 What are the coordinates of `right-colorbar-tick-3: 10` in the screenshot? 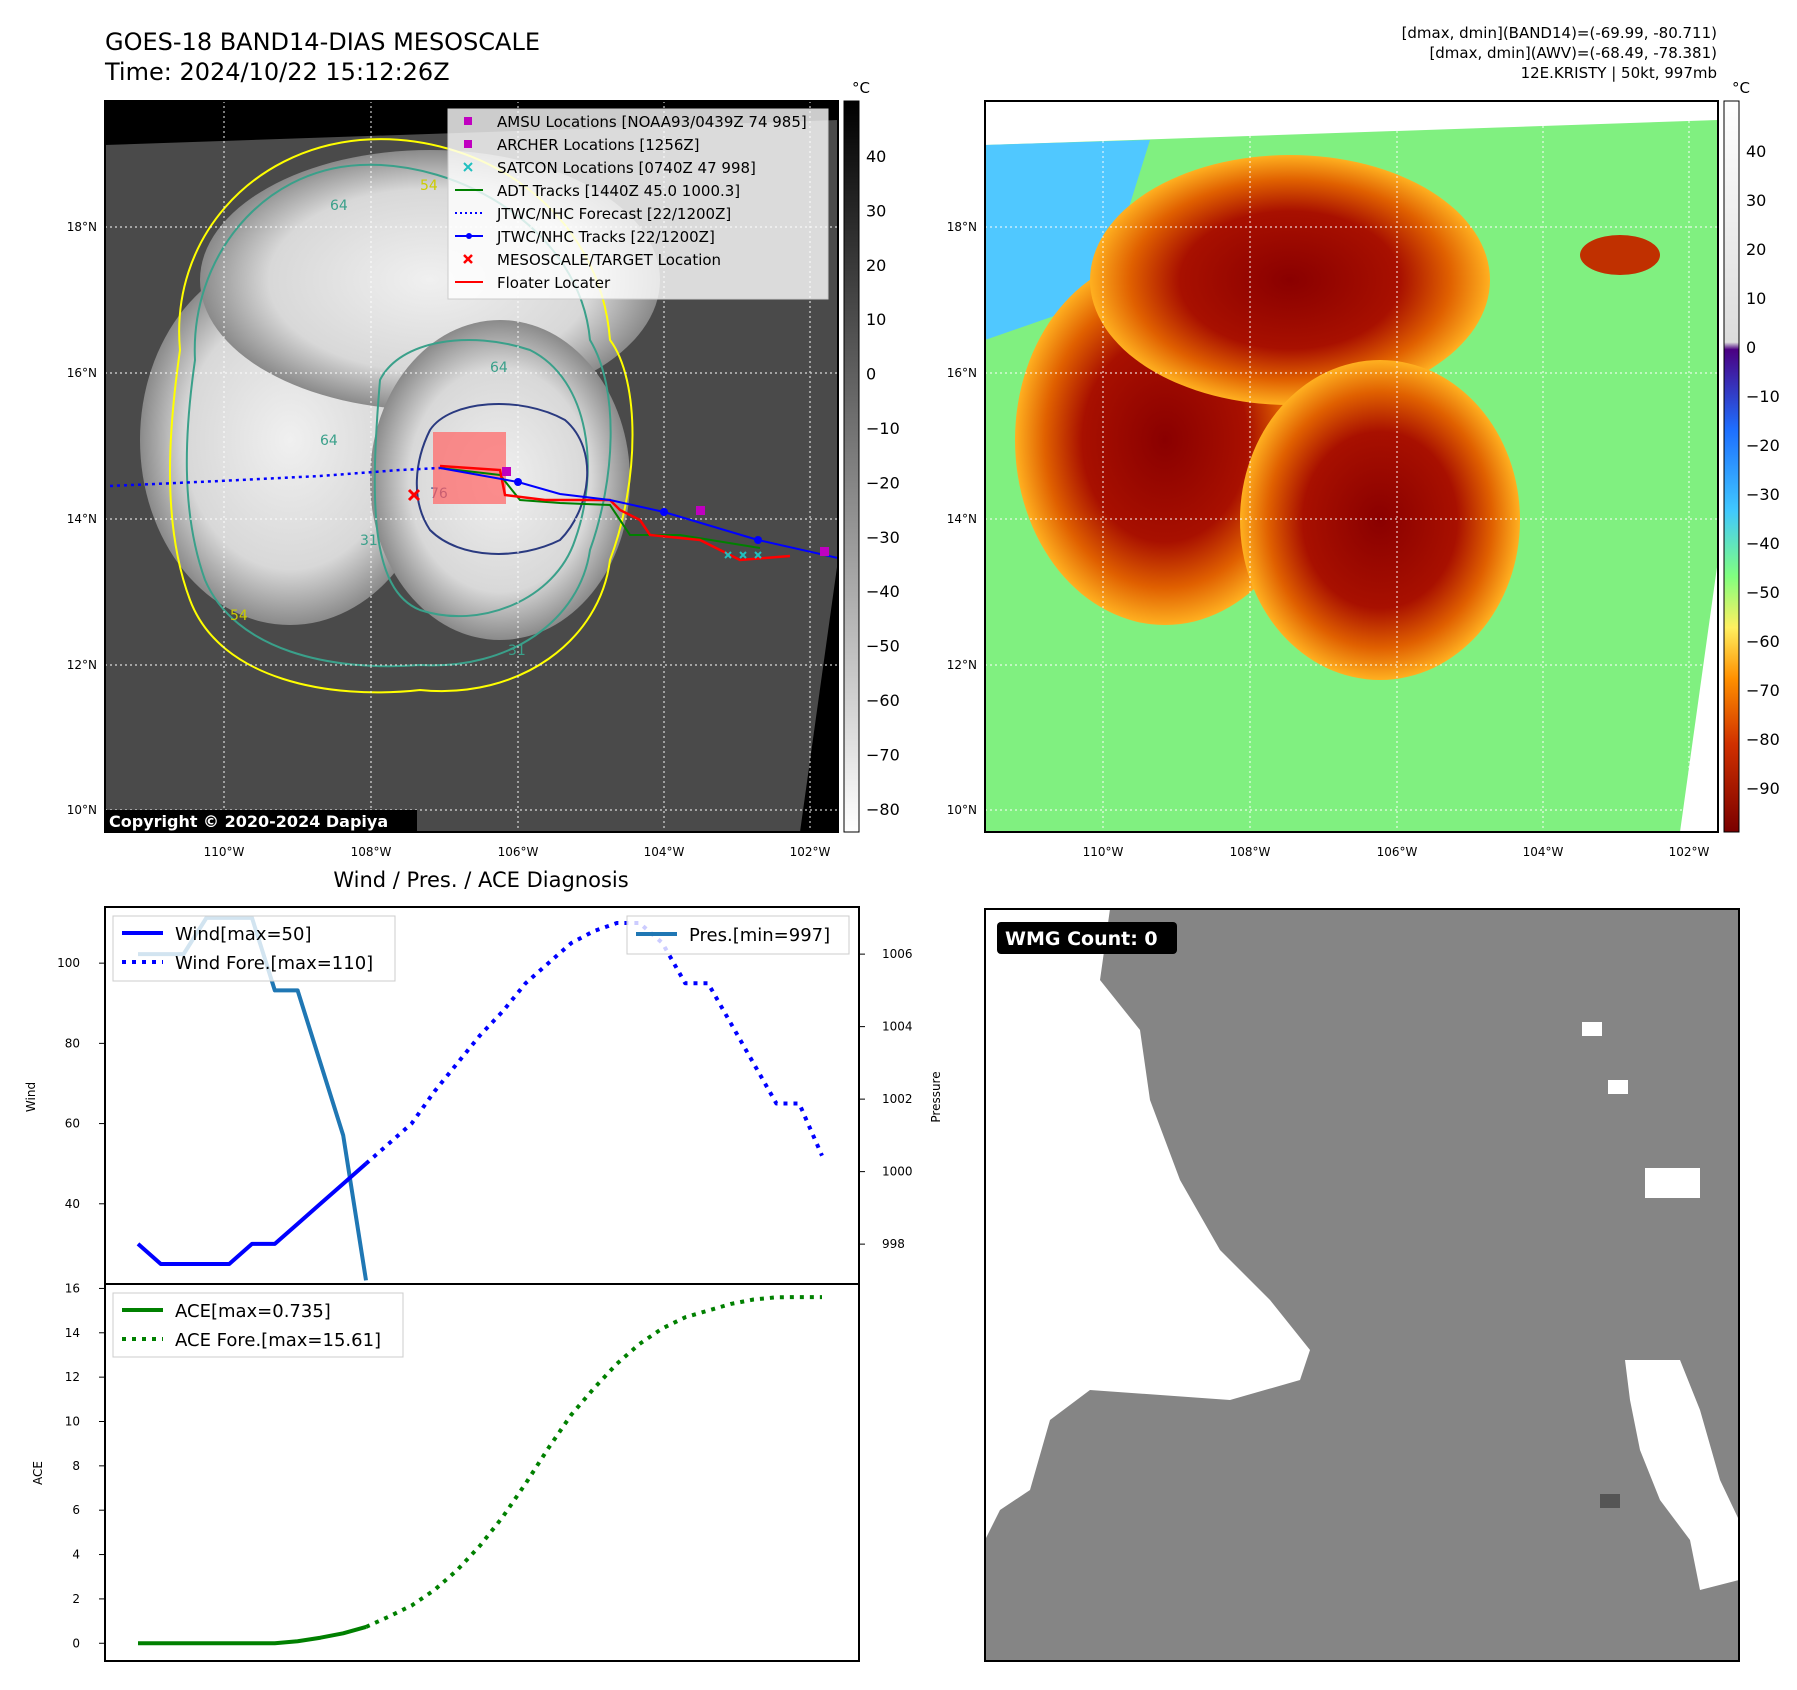 It's located at (1756, 298).